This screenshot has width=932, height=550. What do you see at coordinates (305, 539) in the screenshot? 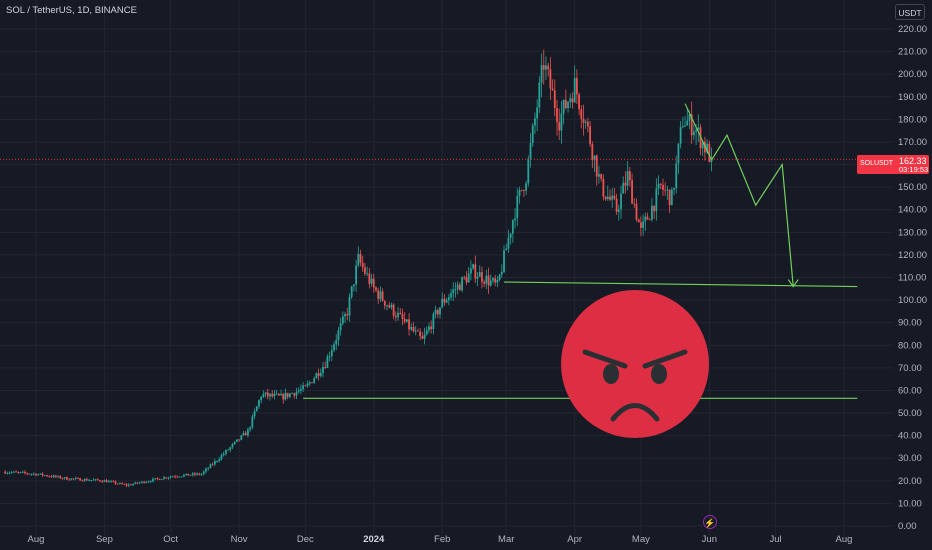
I see `x-tick-label: Dec` at bounding box center [305, 539].